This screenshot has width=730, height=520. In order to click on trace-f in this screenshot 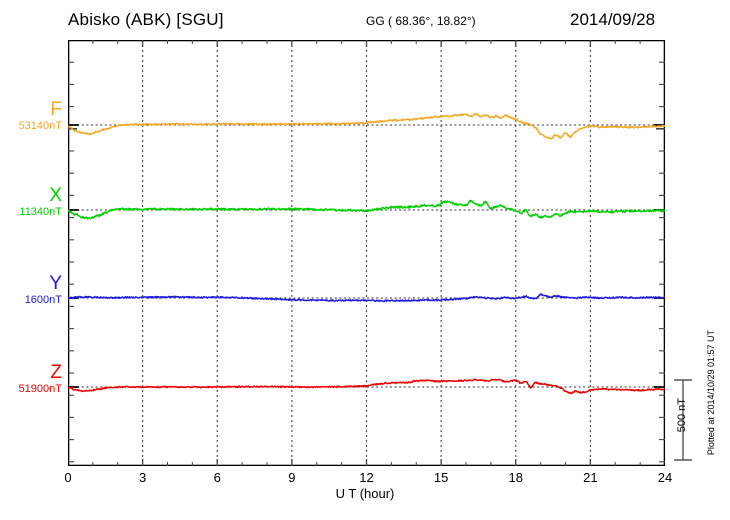, I will do `click(366, 126)`.